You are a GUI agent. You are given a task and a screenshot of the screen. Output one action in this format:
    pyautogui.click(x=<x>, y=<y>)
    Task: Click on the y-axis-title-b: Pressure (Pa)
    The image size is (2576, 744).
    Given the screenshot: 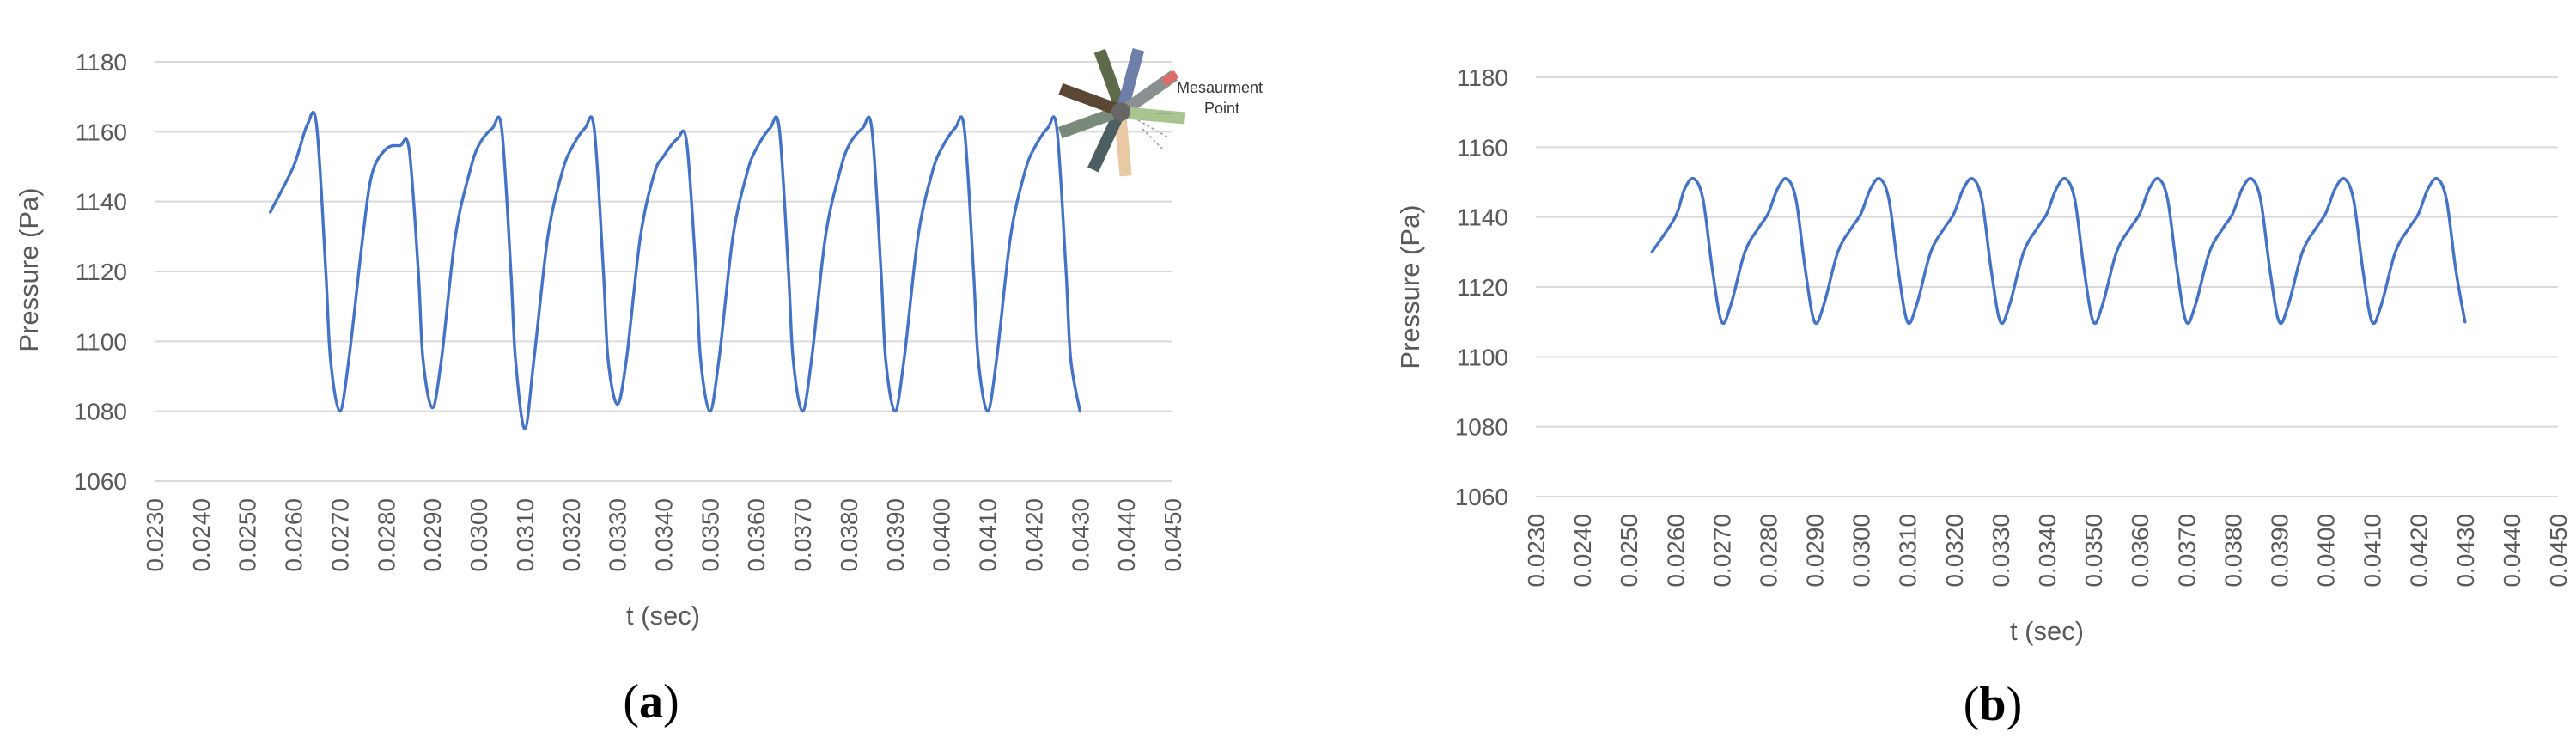 What is the action you would take?
    pyautogui.click(x=1410, y=286)
    